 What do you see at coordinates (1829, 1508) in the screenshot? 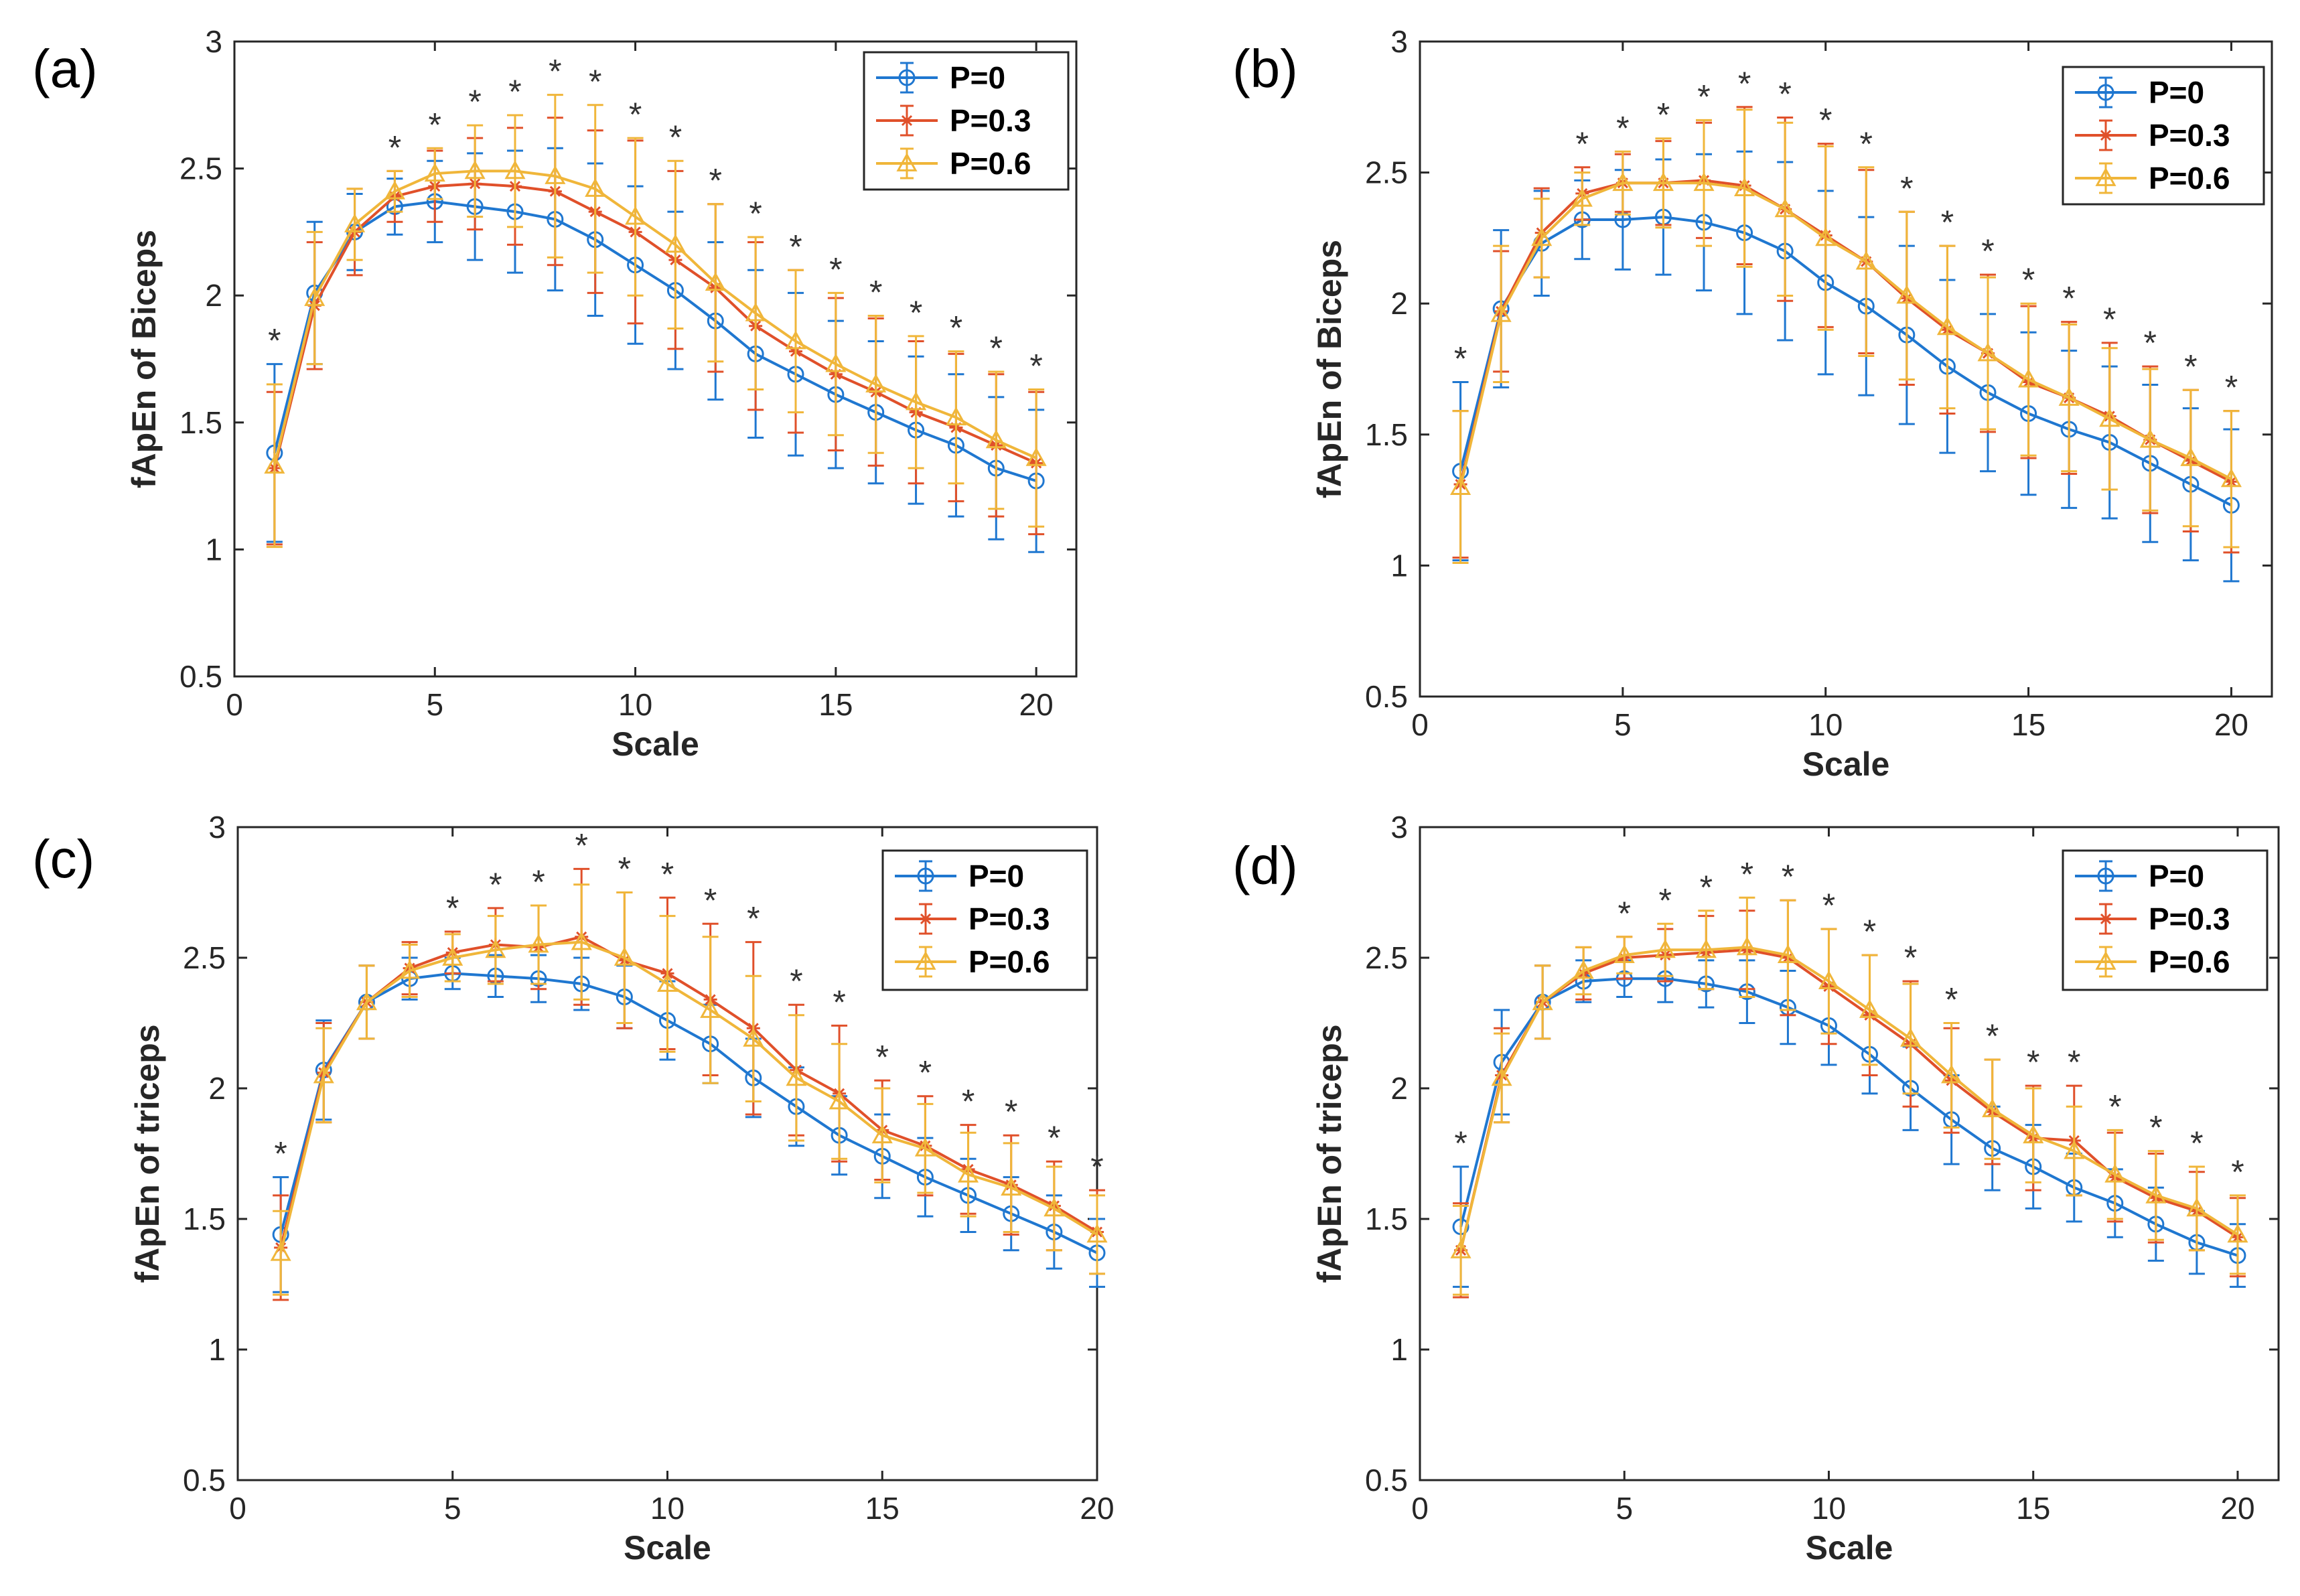
I see `x-tick-label: 10` at bounding box center [1829, 1508].